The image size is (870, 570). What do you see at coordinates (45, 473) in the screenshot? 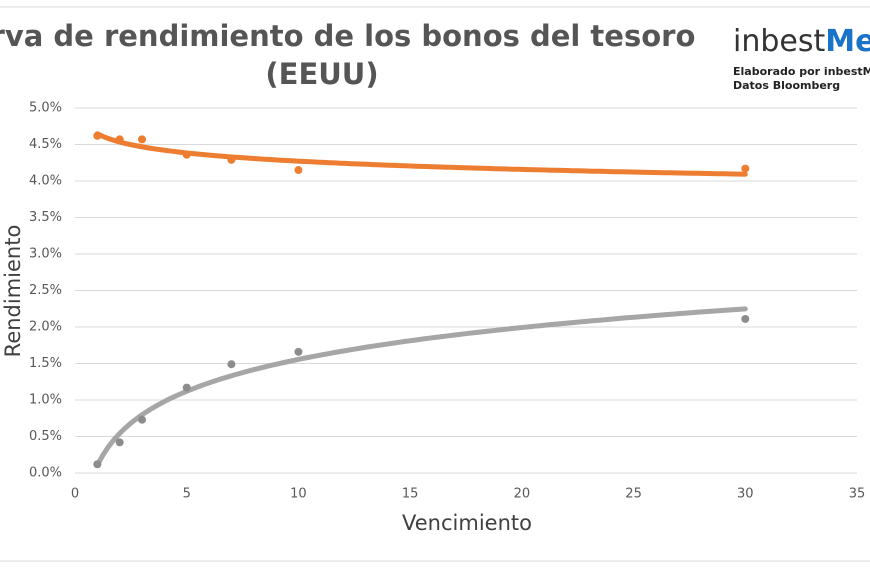
I see `y-tick-label: 0.0%` at bounding box center [45, 473].